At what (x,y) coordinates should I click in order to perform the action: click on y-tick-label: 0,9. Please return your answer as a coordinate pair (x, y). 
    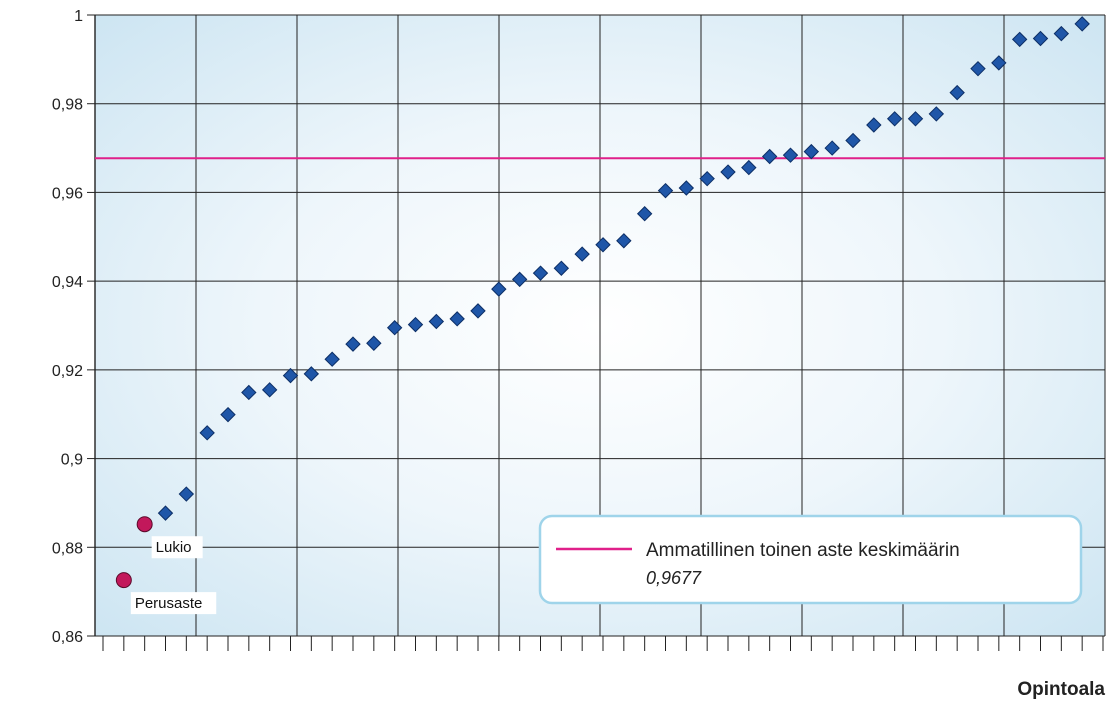
    Looking at the image, I should click on (72, 460).